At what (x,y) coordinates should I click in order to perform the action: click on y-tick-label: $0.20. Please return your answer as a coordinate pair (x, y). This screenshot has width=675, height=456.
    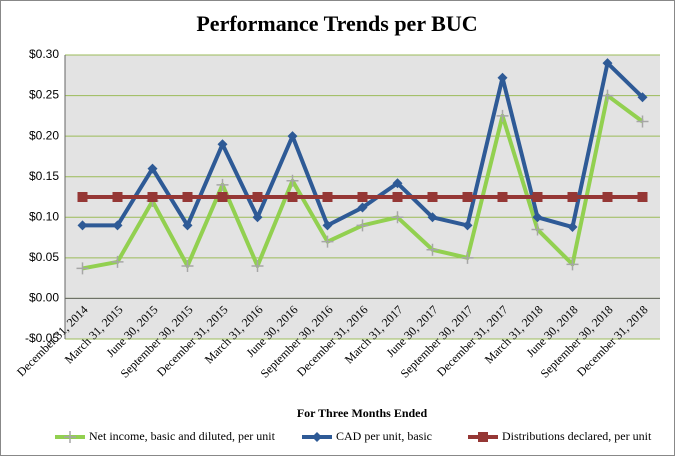
    Looking at the image, I should click on (44, 135).